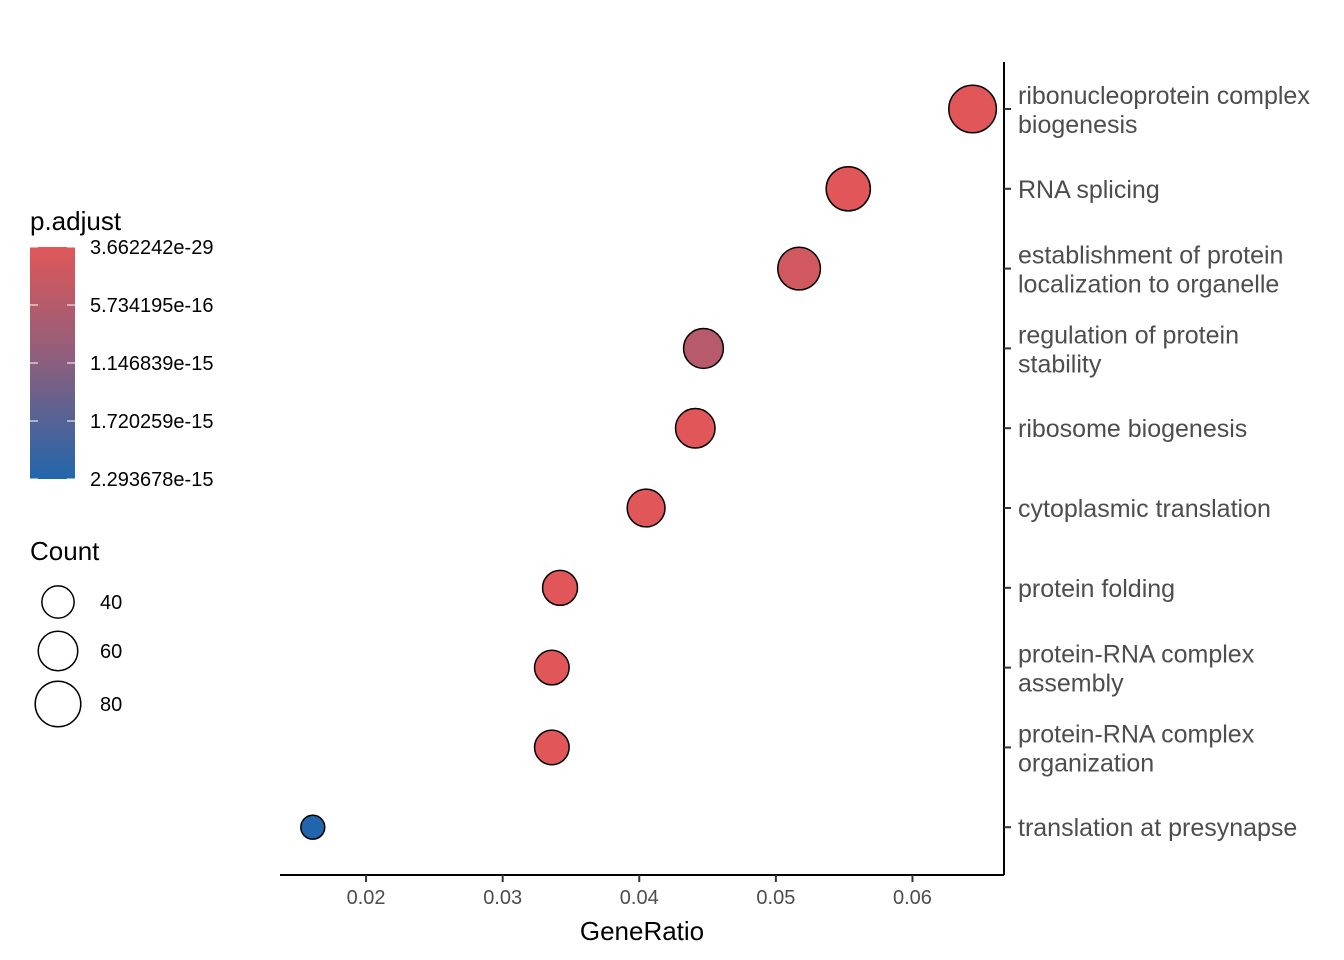 This screenshot has height=960, width=1344. Describe the element at coordinates (1128, 349) in the screenshot. I see `category-label: regulation of protein stability` at that location.